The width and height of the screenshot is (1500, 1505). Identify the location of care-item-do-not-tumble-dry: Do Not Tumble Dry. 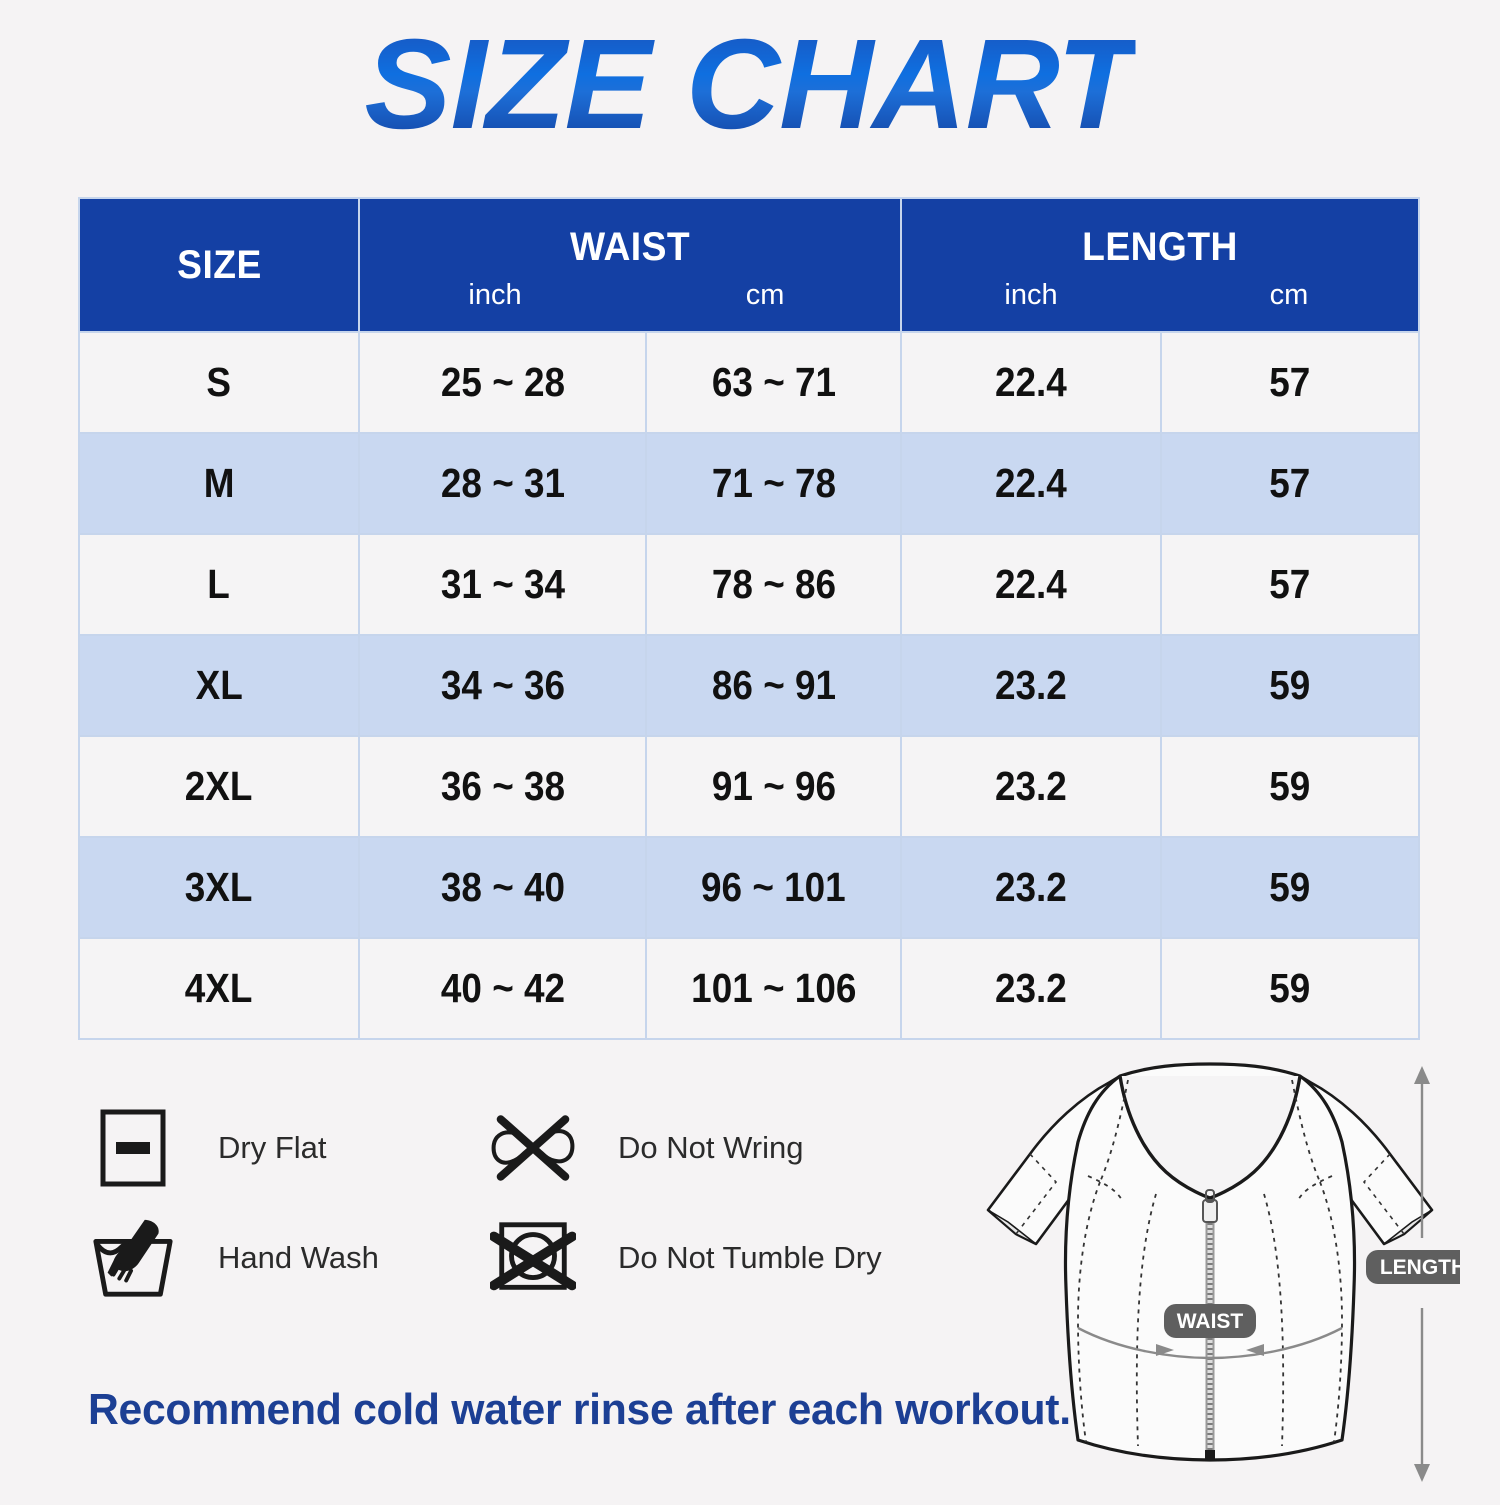
(690, 1258).